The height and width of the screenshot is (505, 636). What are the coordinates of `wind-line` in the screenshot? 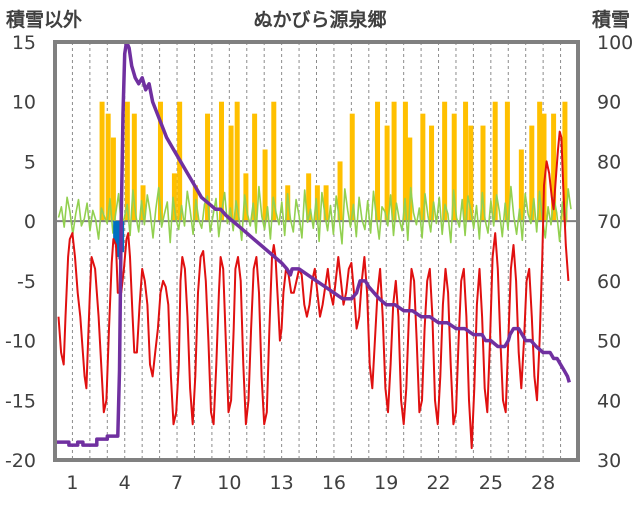 It's located at (314, 215).